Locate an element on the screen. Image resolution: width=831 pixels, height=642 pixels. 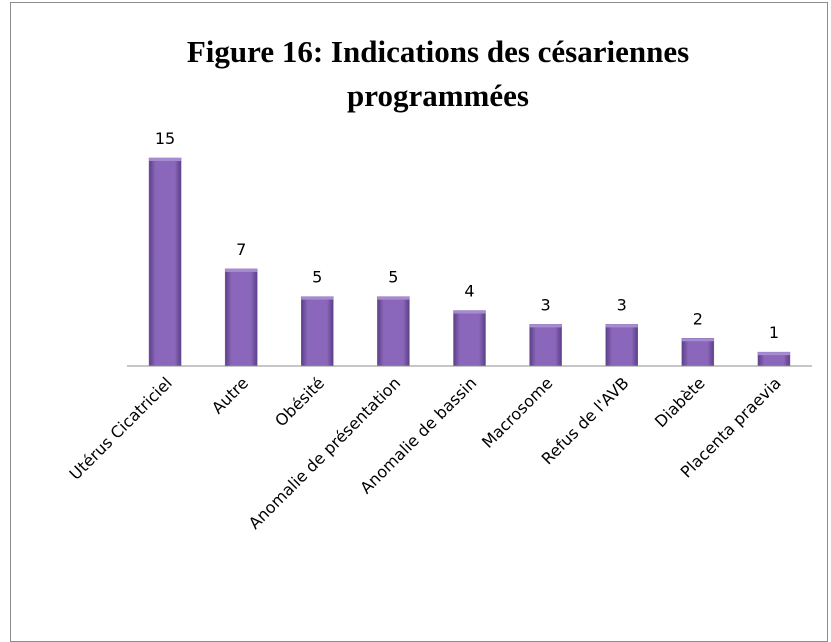
value-label: 2 is located at coordinates (698, 318).